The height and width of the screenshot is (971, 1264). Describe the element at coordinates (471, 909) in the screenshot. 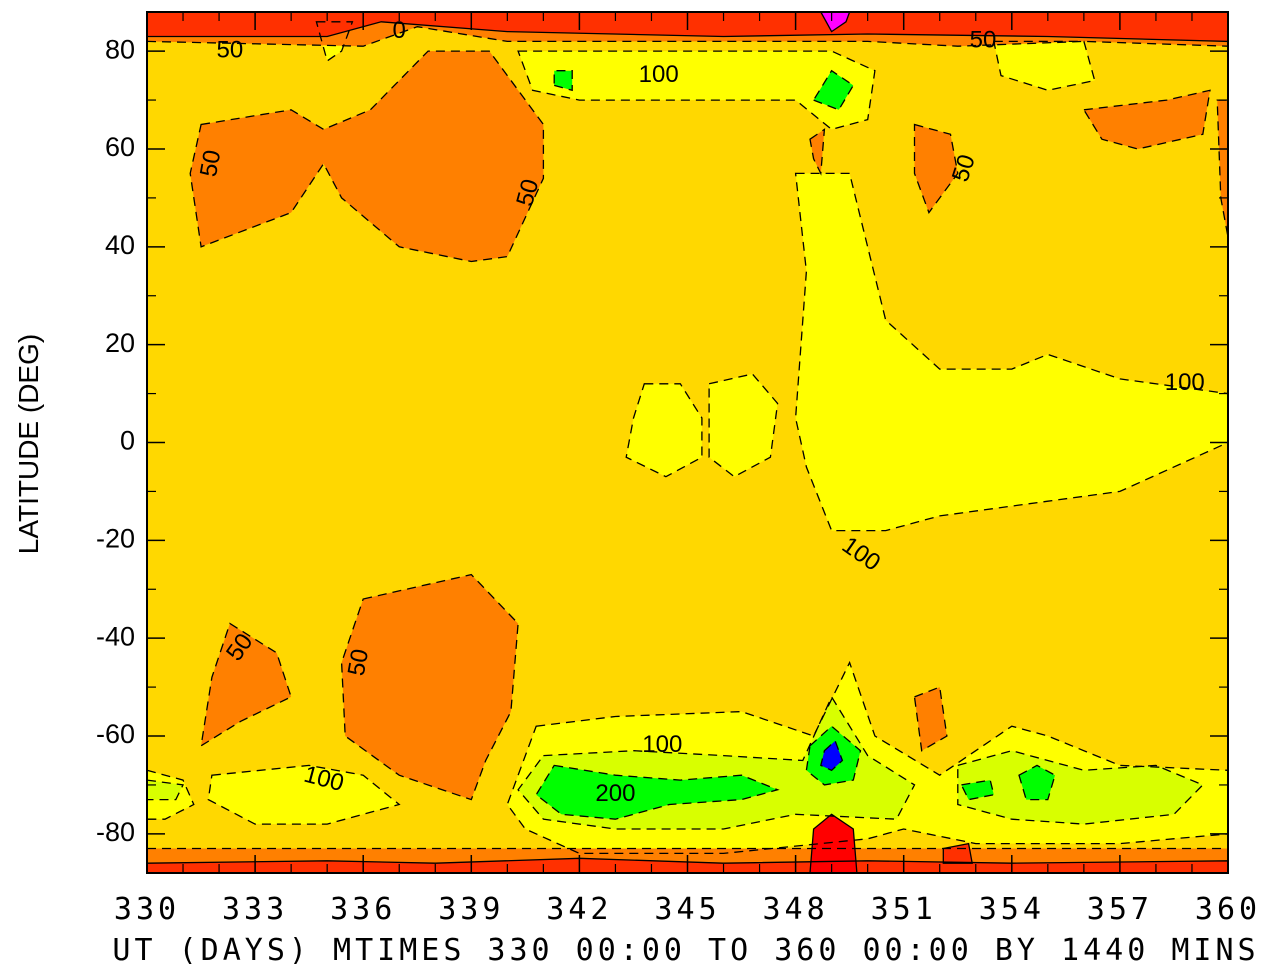

I see `x-tick-label: 339` at that location.